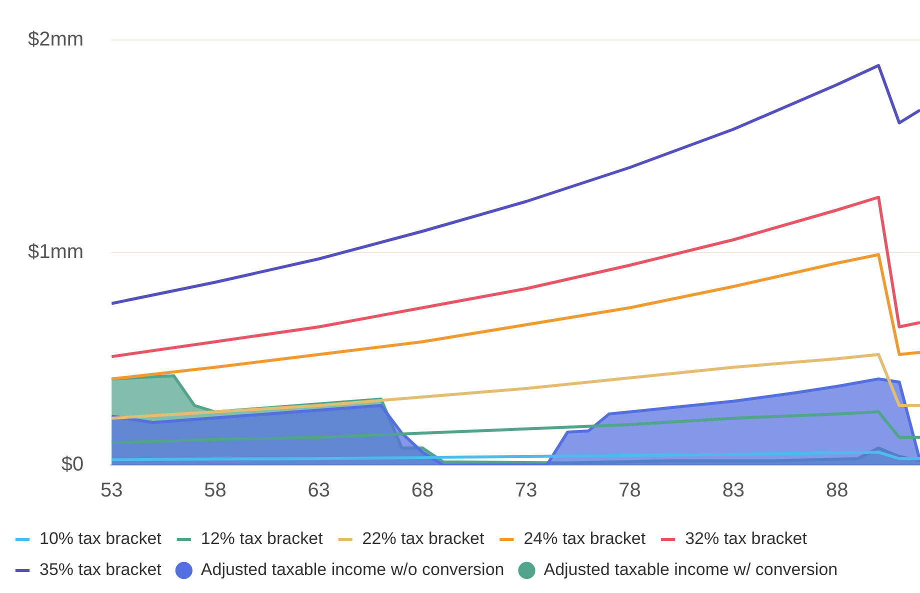  Describe the element at coordinates (422, 491) in the screenshot. I see `x-tick-label: 68` at that location.